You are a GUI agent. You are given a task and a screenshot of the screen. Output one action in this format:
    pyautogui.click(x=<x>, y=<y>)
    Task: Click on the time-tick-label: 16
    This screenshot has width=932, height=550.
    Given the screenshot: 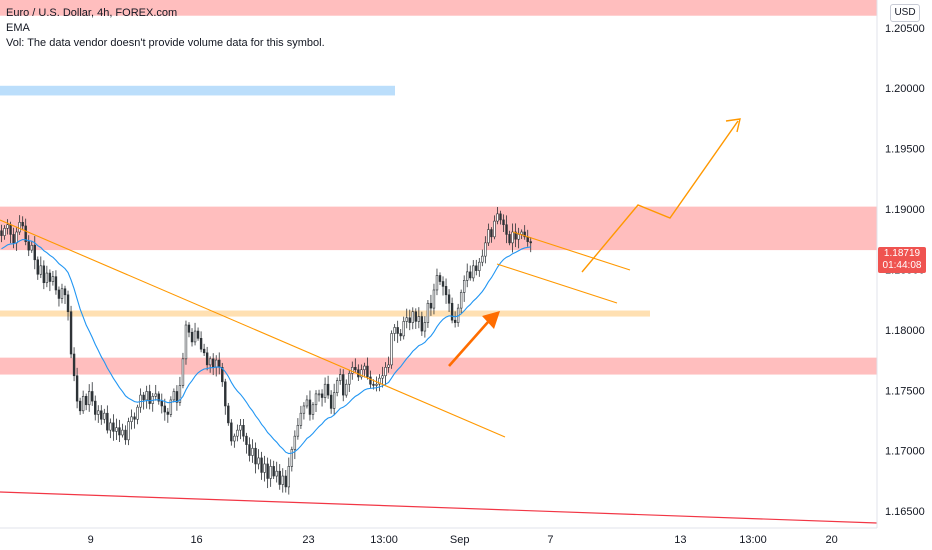 What is the action you would take?
    pyautogui.click(x=196, y=540)
    